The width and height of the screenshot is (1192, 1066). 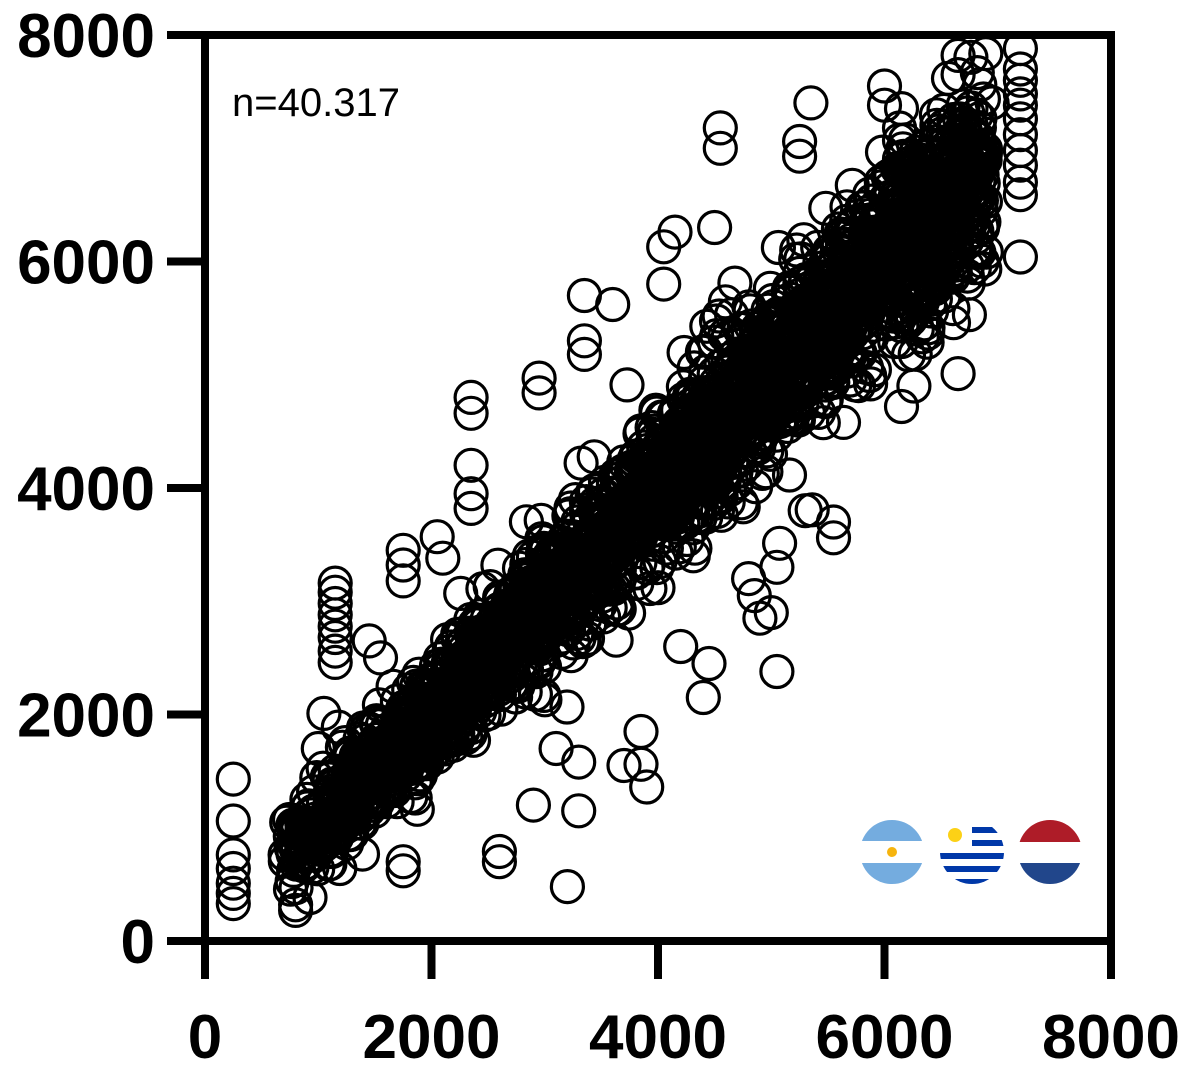 What do you see at coordinates (138, 942) in the screenshot?
I see `y-tick-label: 0` at bounding box center [138, 942].